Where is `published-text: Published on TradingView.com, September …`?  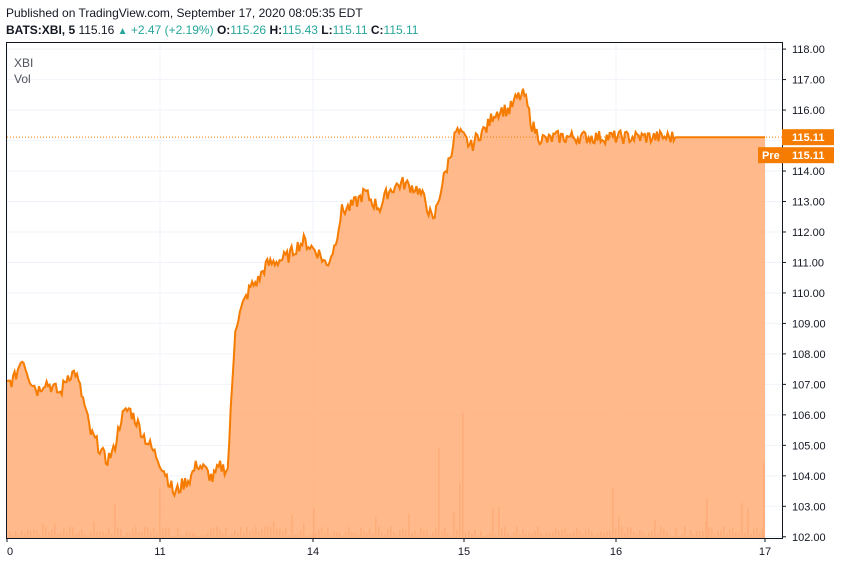 published-text: Published on TradingView.com, September … is located at coordinates (184, 13).